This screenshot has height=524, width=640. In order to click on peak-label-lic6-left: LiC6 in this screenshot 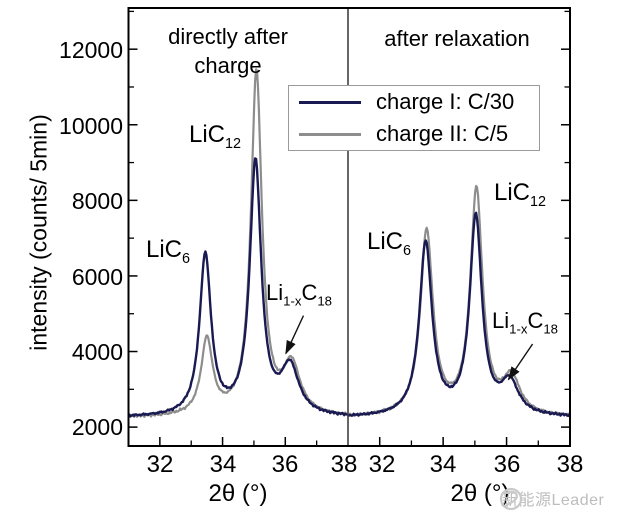, I will do `click(168, 251)`.